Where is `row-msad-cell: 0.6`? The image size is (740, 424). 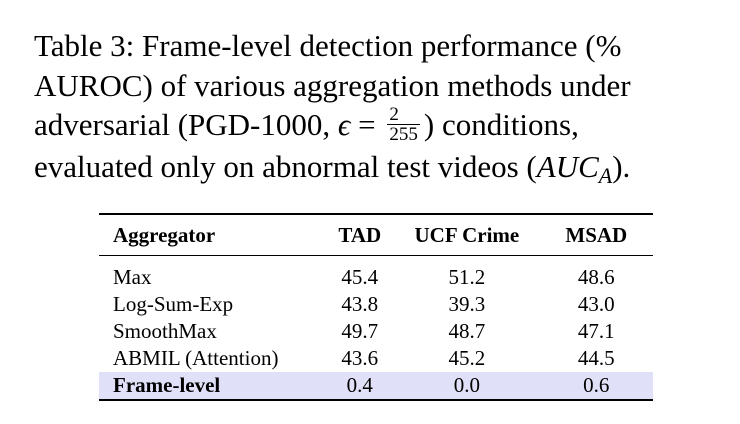 row-msad-cell: 0.6 is located at coordinates (596, 386).